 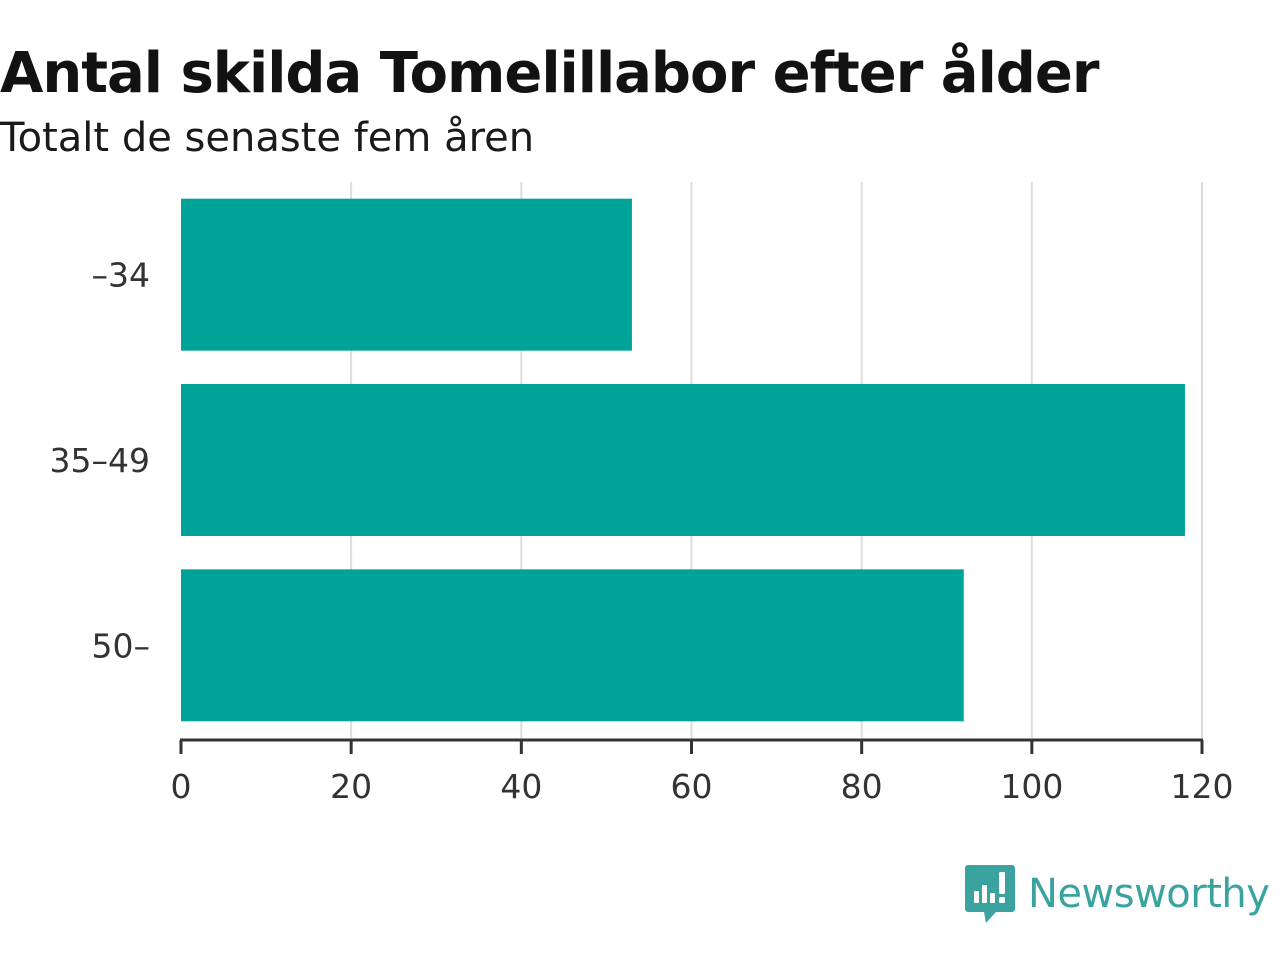 I want to click on x-tick-label: 0, so click(x=181, y=786).